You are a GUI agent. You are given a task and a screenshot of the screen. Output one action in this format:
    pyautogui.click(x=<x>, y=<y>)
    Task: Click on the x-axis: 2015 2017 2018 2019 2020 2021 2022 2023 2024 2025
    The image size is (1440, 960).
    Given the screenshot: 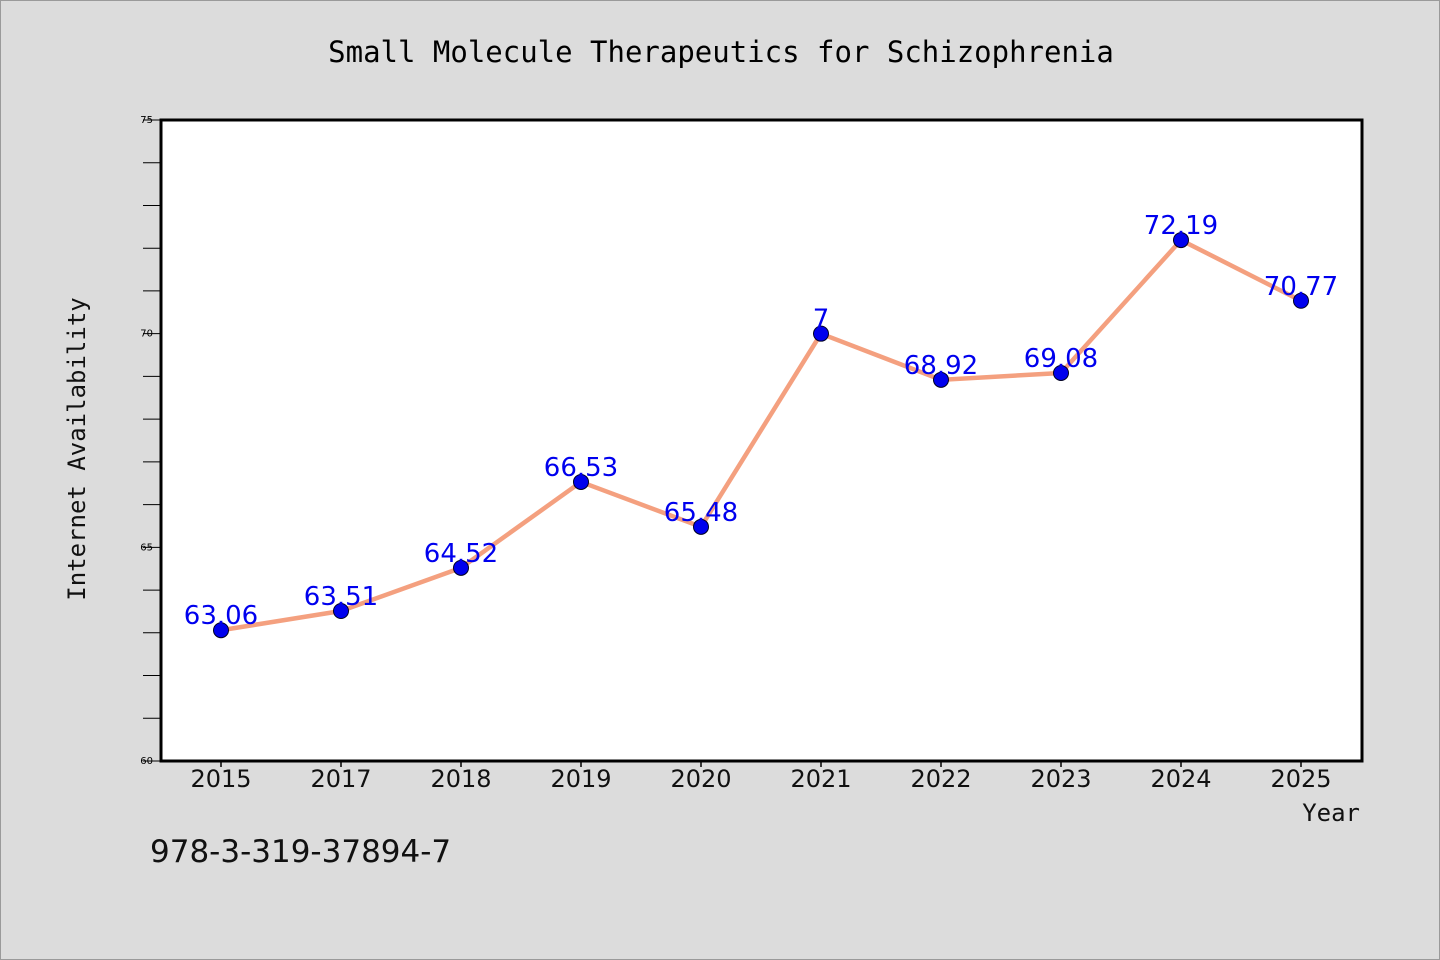 What is the action you would take?
    pyautogui.click(x=761, y=777)
    